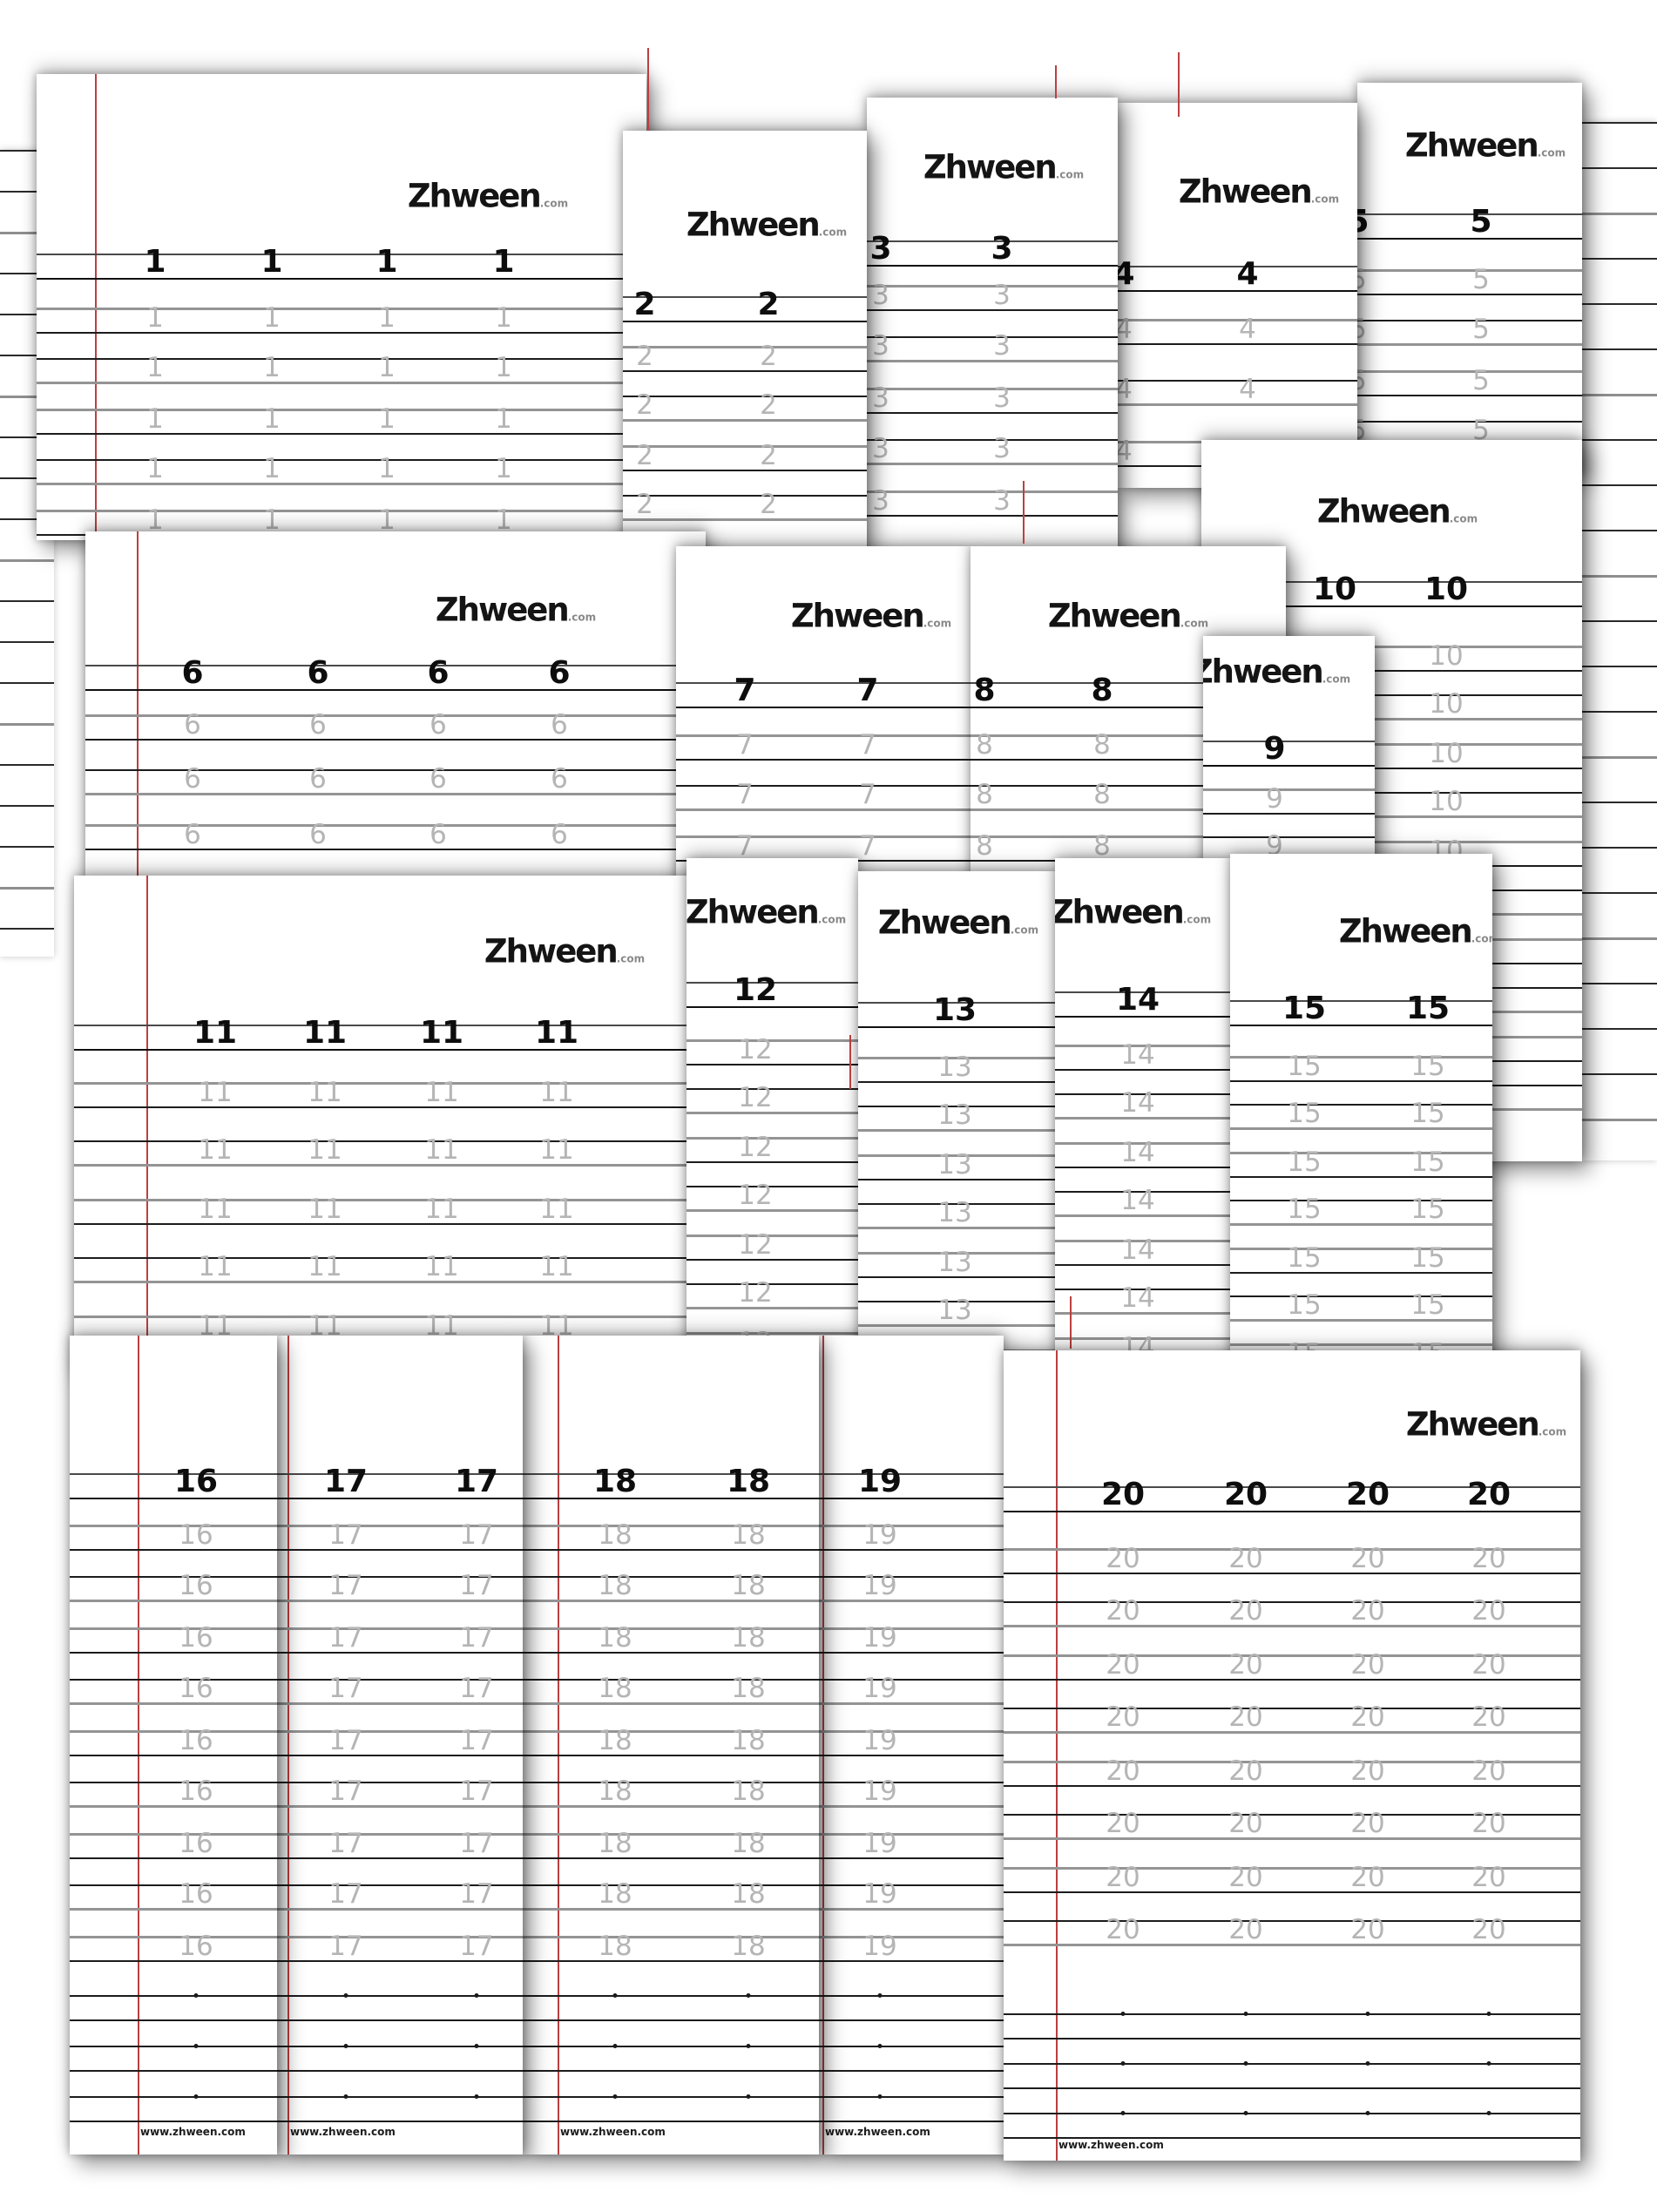  I want to click on solid-number-row: 16, so click(174, 1482).